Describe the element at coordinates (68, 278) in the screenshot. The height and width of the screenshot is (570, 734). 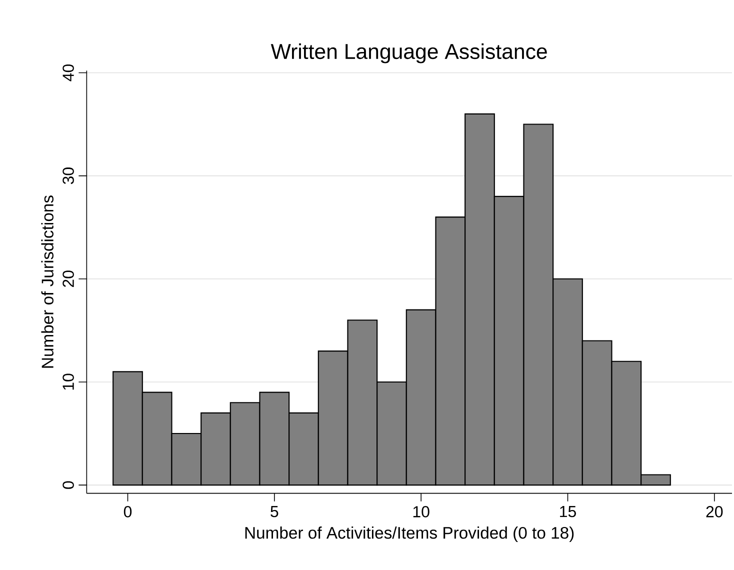
I see `y-tick-label: 20` at that location.